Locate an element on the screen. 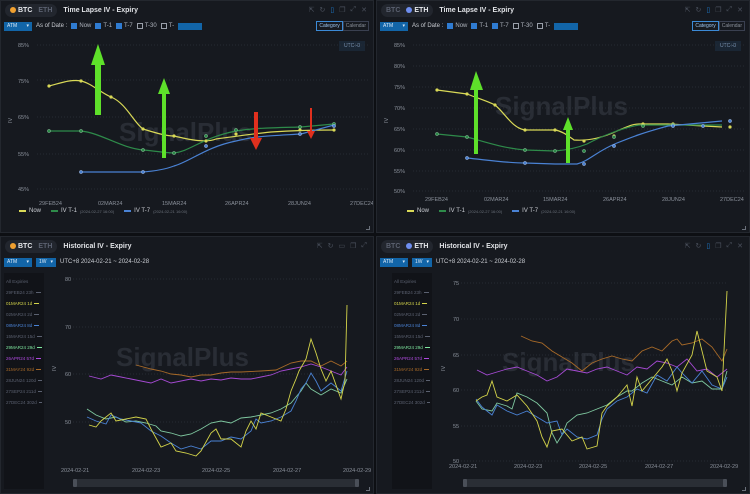 The image size is (750, 494). folder-icon: ▭ is located at coordinates (342, 246).